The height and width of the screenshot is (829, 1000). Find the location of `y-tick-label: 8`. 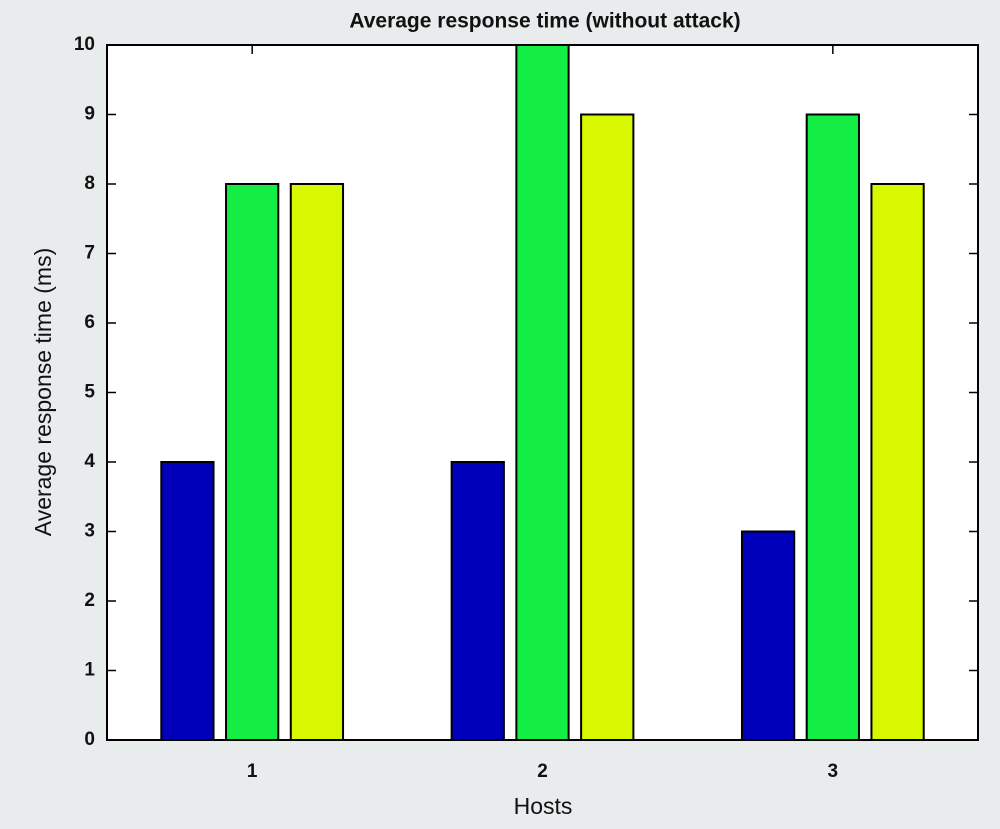

y-tick-label: 8 is located at coordinates (89, 183).